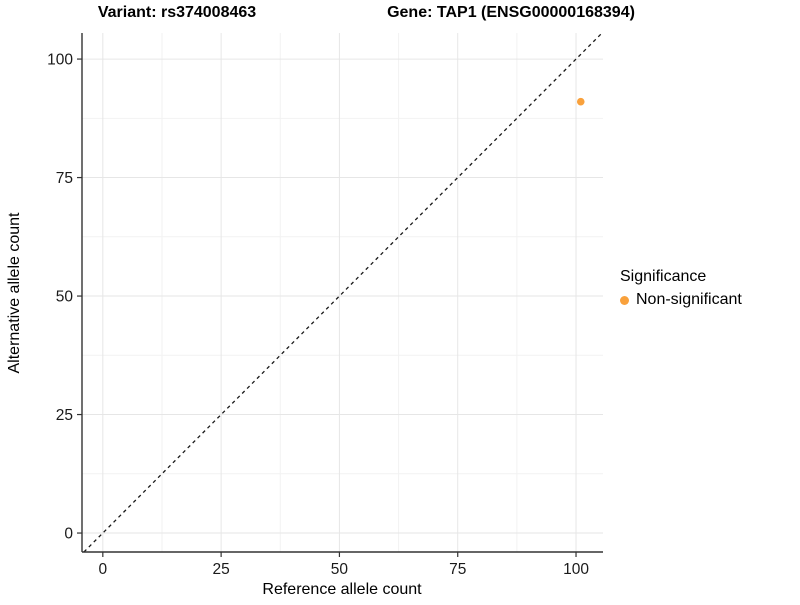 This screenshot has height=605, width=800. I want to click on y-tick-label: 25, so click(64, 415).